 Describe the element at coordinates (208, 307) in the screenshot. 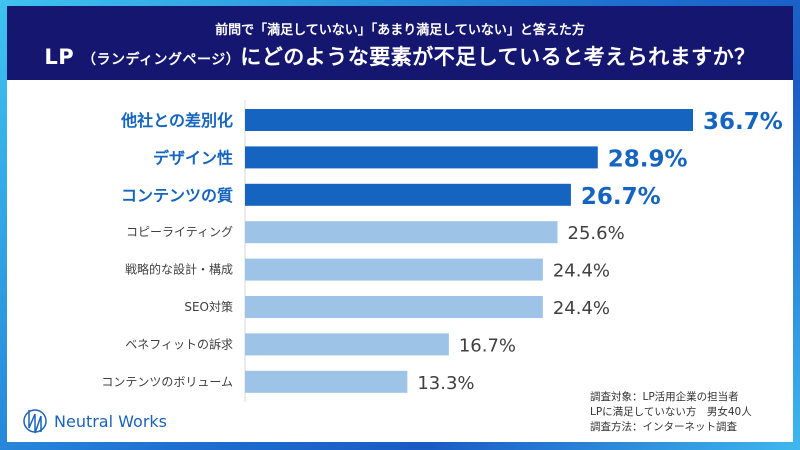

I see `category-label: SEO対策` at that location.